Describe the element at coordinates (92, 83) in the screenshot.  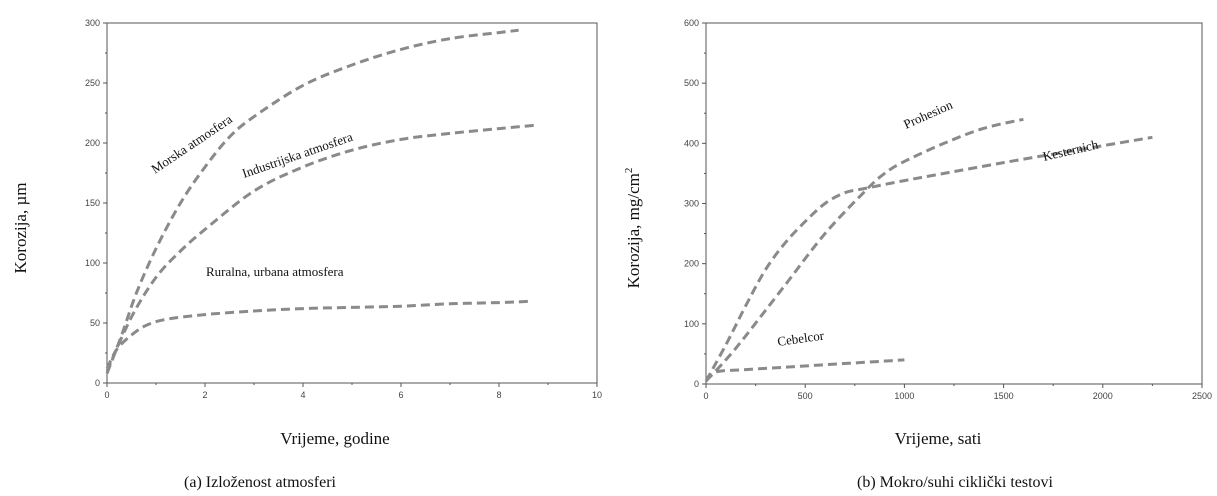
I see `y-tick-label-a: 250` at that location.